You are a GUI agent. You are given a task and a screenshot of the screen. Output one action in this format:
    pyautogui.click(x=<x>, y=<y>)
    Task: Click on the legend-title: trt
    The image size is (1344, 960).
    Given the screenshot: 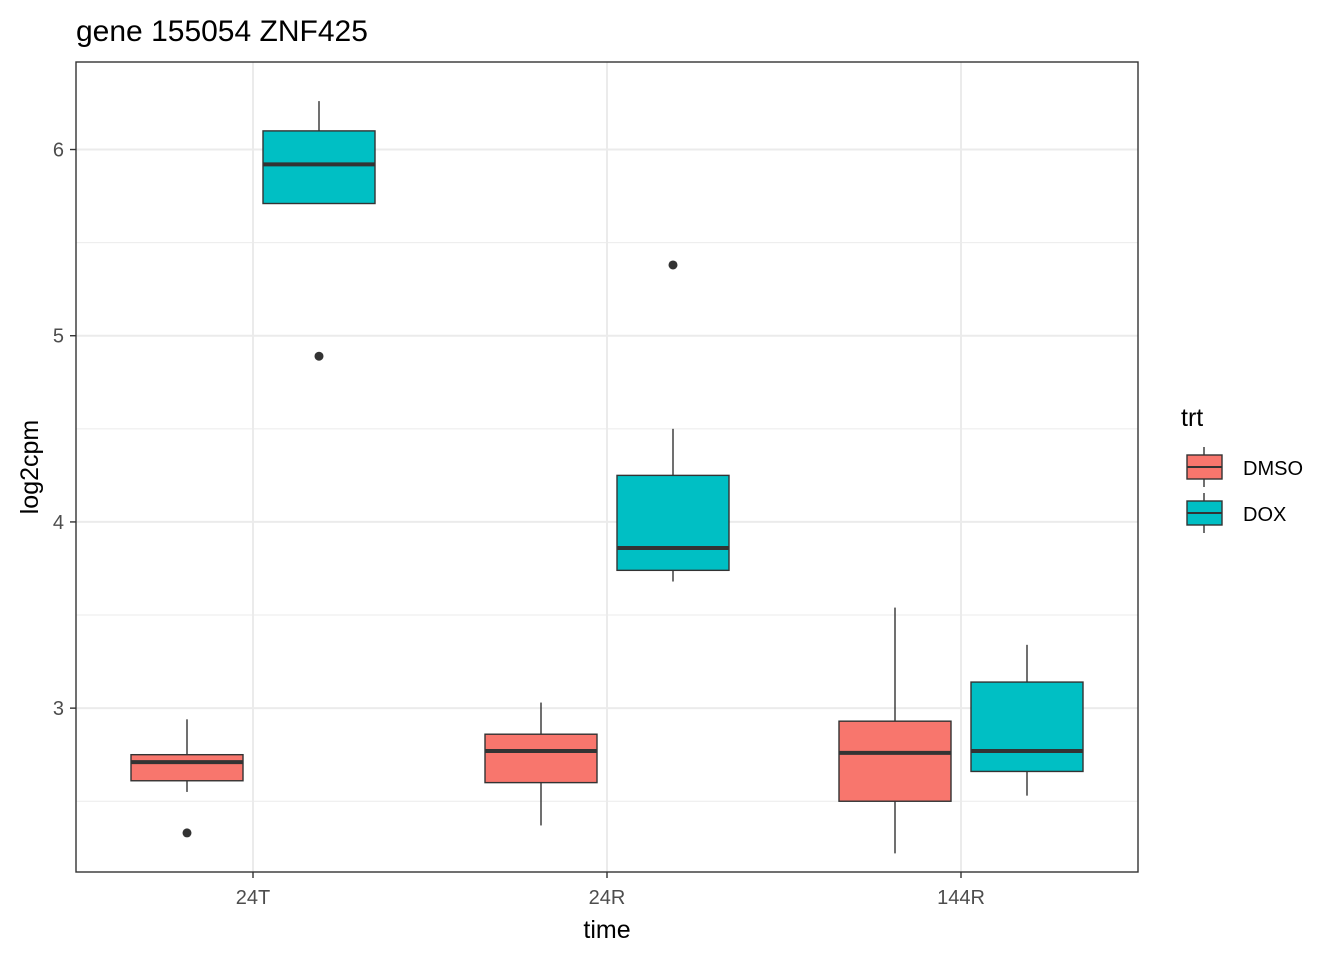 What is the action you would take?
    pyautogui.click(x=1192, y=418)
    